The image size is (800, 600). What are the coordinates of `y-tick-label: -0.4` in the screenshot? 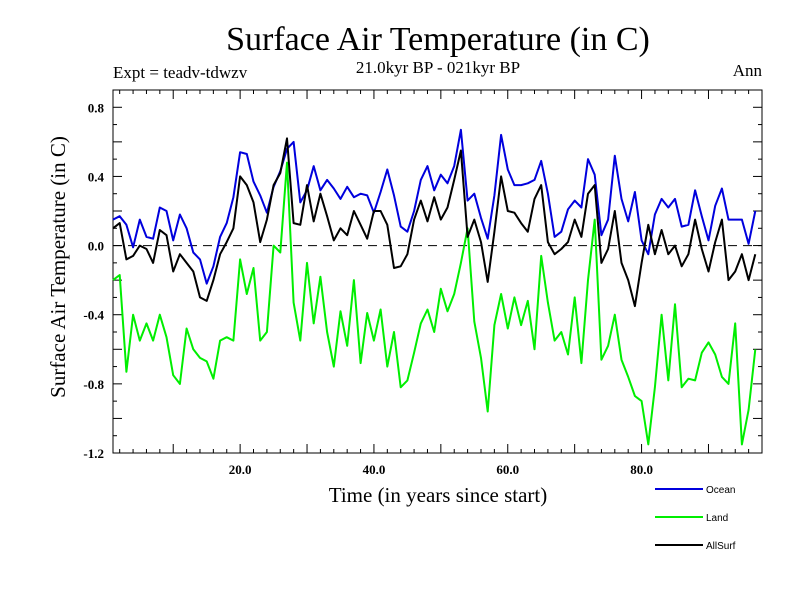 It's located at (93, 315).